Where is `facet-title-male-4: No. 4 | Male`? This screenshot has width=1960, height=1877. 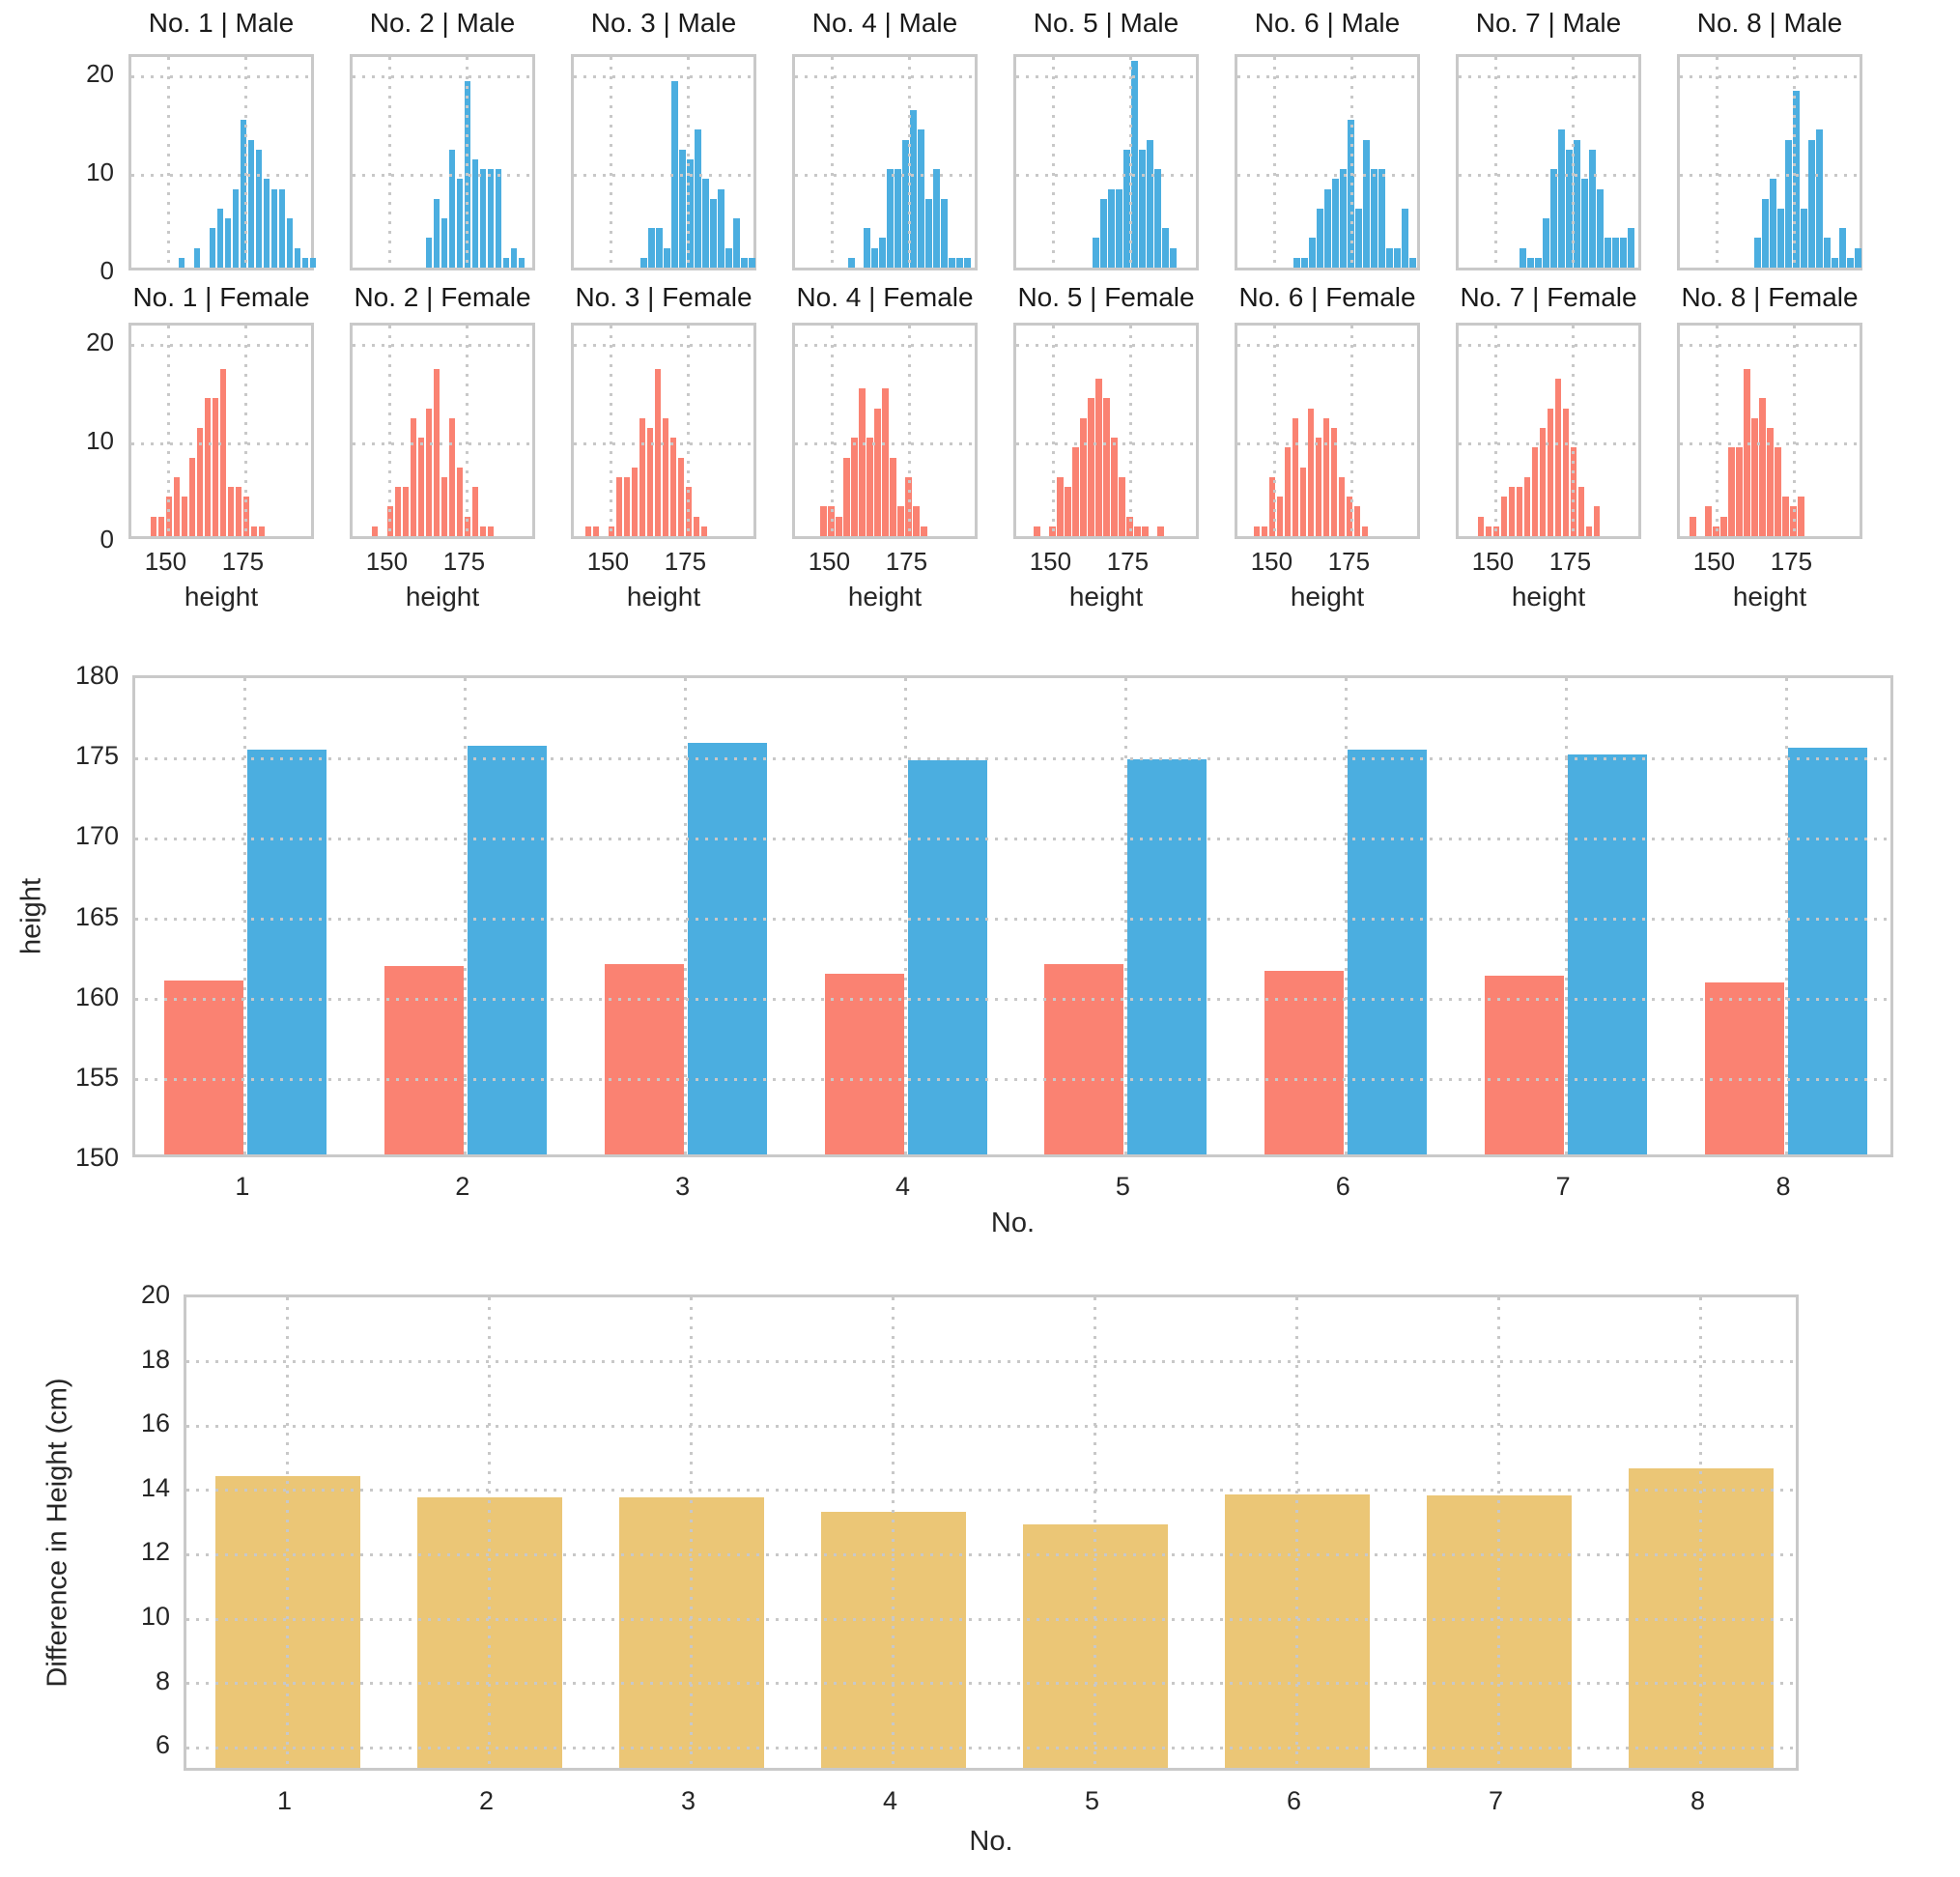 facet-title-male-4: No. 4 | Male is located at coordinates (884, 23).